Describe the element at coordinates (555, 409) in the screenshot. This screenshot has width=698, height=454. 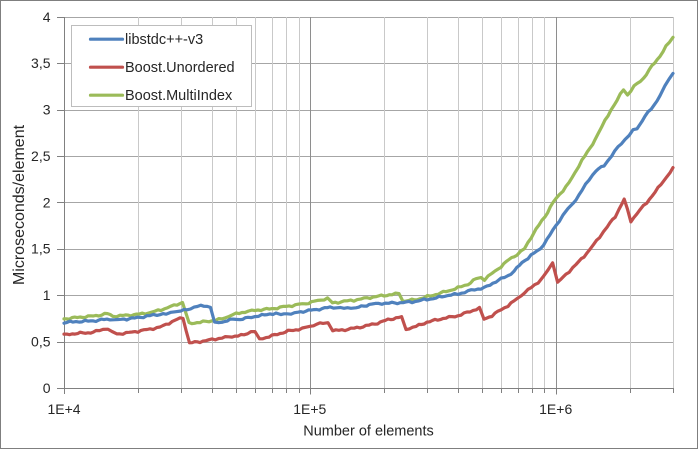
I see `svg-text: 1E+6` at that location.